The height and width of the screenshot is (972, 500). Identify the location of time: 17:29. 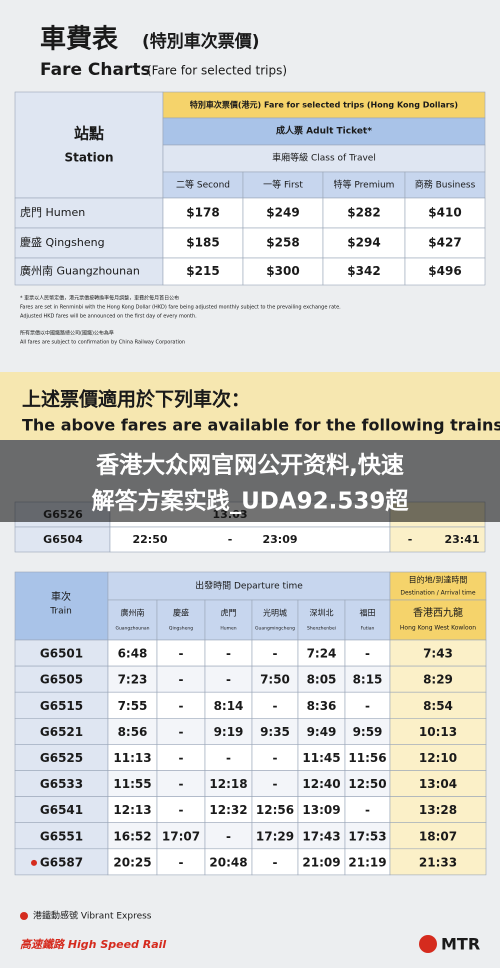
(275, 836).